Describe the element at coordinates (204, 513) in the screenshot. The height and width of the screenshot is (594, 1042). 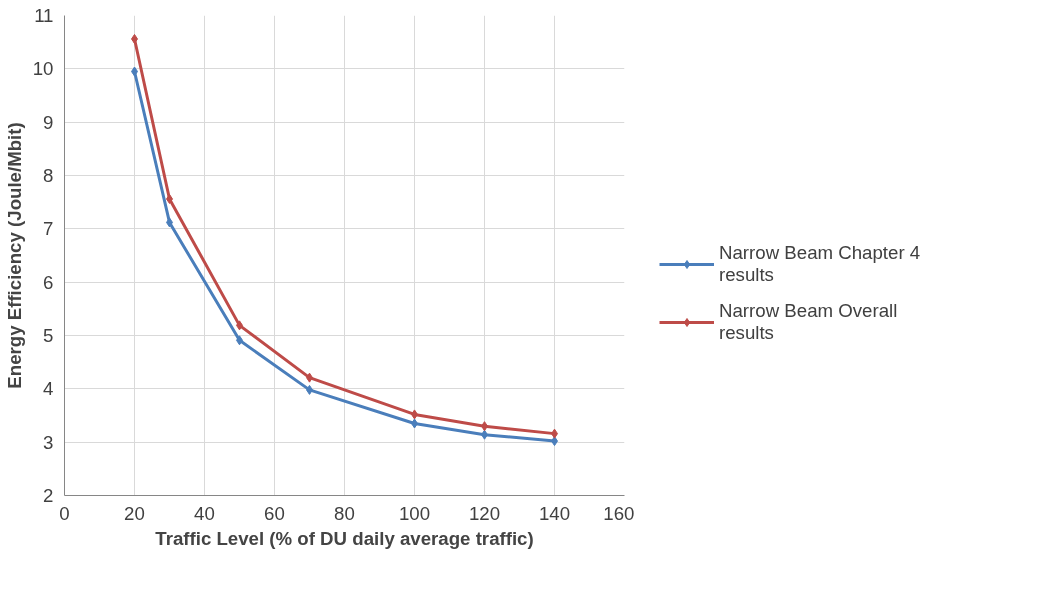
I see `x-tick-label: 40` at that location.